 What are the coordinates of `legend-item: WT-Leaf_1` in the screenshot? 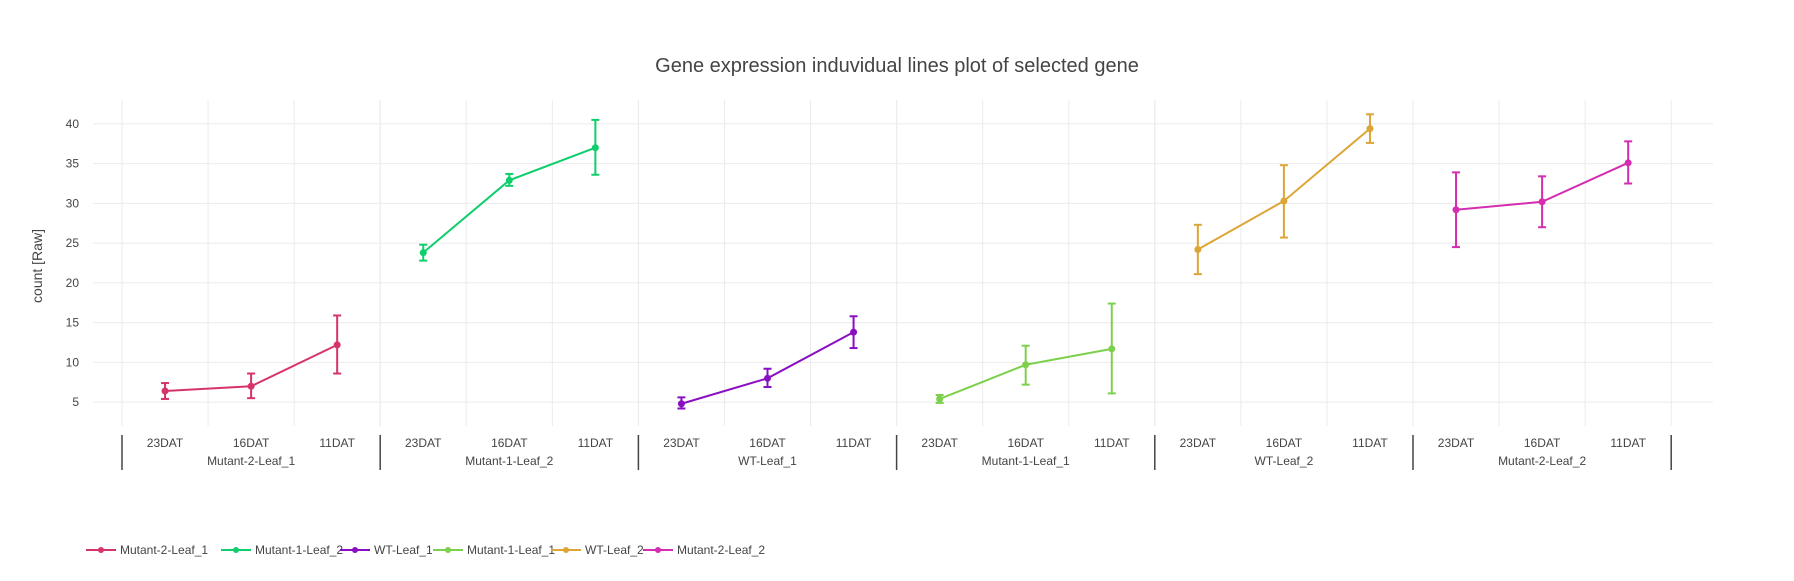 It's located at (386, 550).